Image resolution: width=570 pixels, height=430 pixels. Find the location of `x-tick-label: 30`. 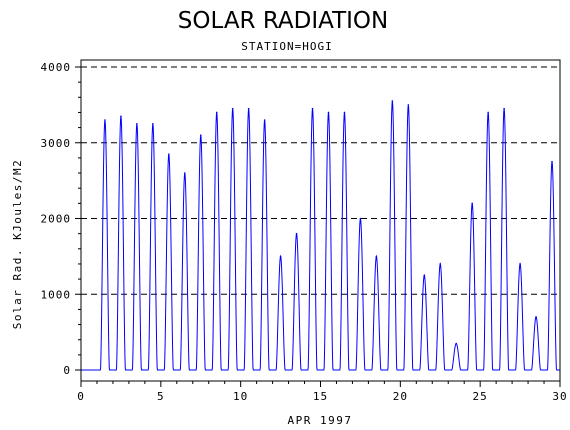

x-tick-label: 30 is located at coordinates (559, 396).